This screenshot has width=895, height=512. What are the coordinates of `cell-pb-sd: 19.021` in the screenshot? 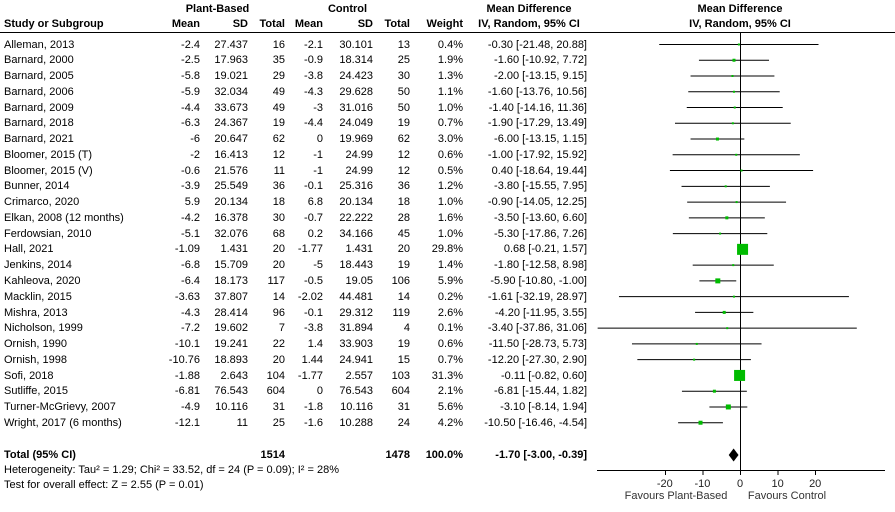 It's located at (231, 76).